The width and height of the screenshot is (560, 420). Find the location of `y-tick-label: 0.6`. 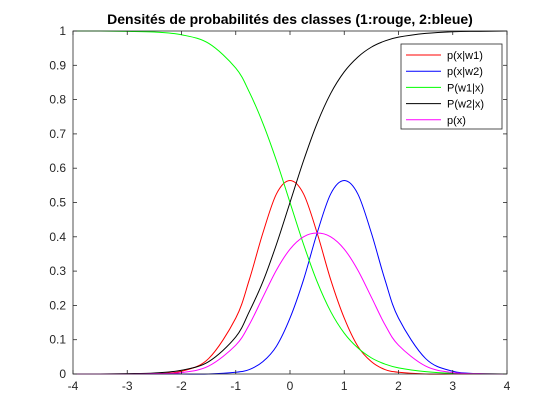

y-tick-label: 0.6 is located at coordinates (57, 168).